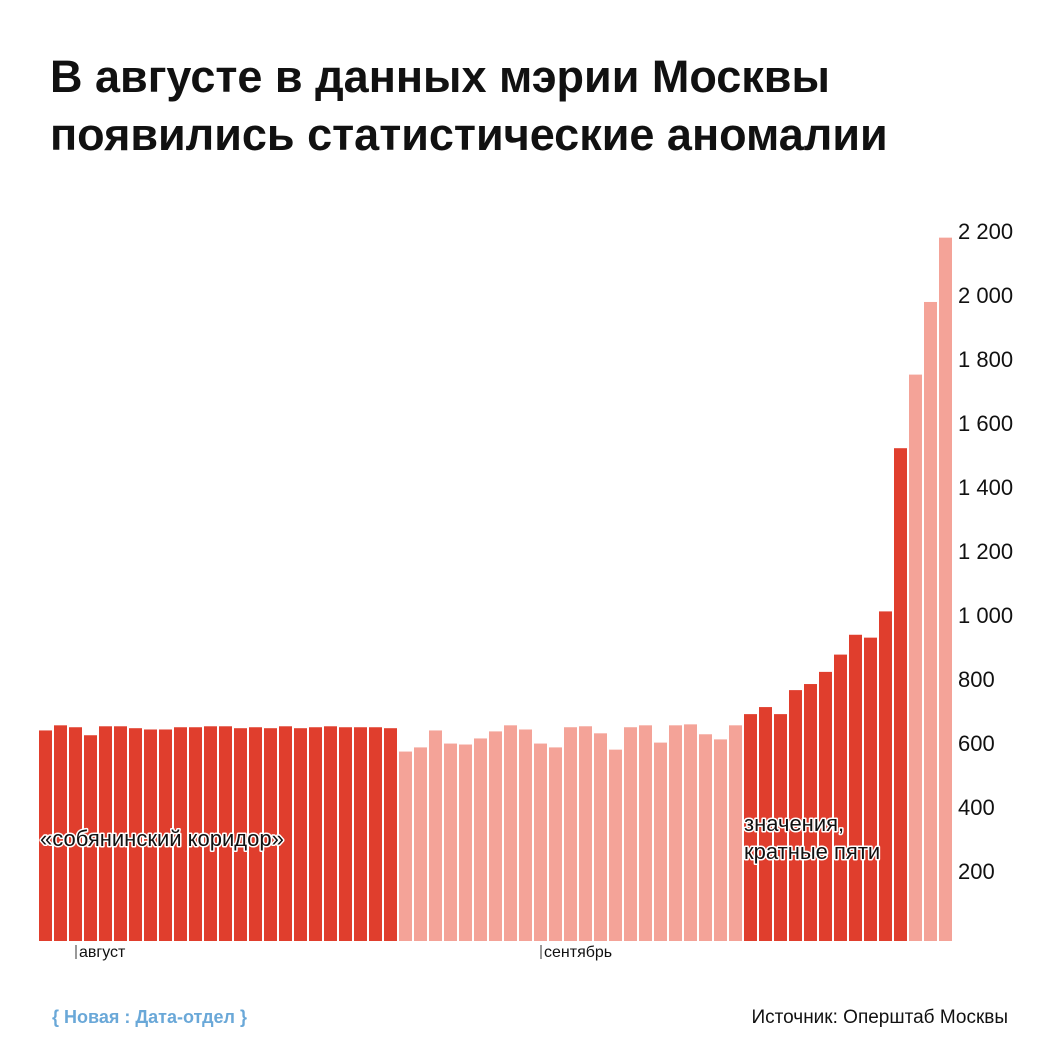 The width and height of the screenshot is (1060, 1060). What do you see at coordinates (985, 551) in the screenshot?
I see `y-tick-label: 1 200` at bounding box center [985, 551].